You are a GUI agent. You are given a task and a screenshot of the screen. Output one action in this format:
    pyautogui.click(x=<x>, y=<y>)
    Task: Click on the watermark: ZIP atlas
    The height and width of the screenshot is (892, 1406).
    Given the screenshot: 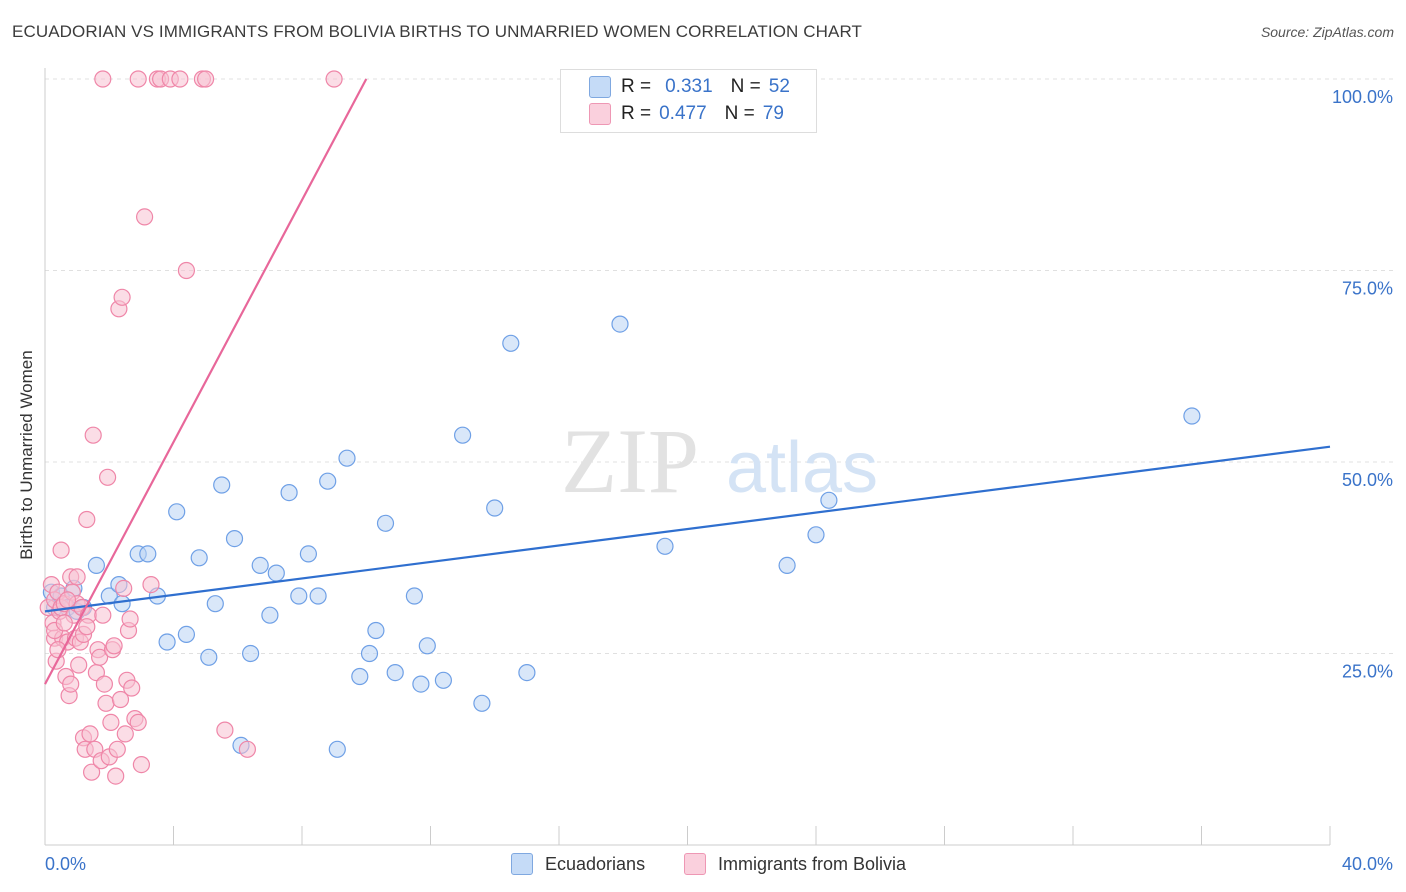 What is the action you would take?
    pyautogui.click(x=719, y=461)
    